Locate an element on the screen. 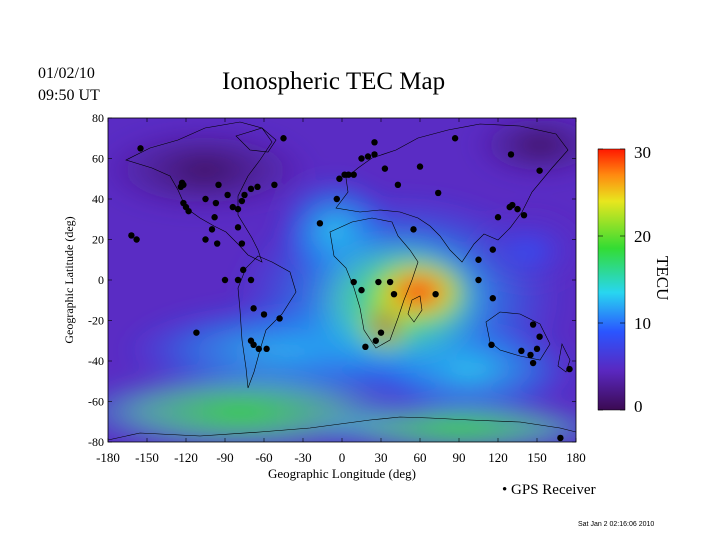 This screenshot has height=540, width=720. legend: • GPS Receiver is located at coordinates (549, 490).